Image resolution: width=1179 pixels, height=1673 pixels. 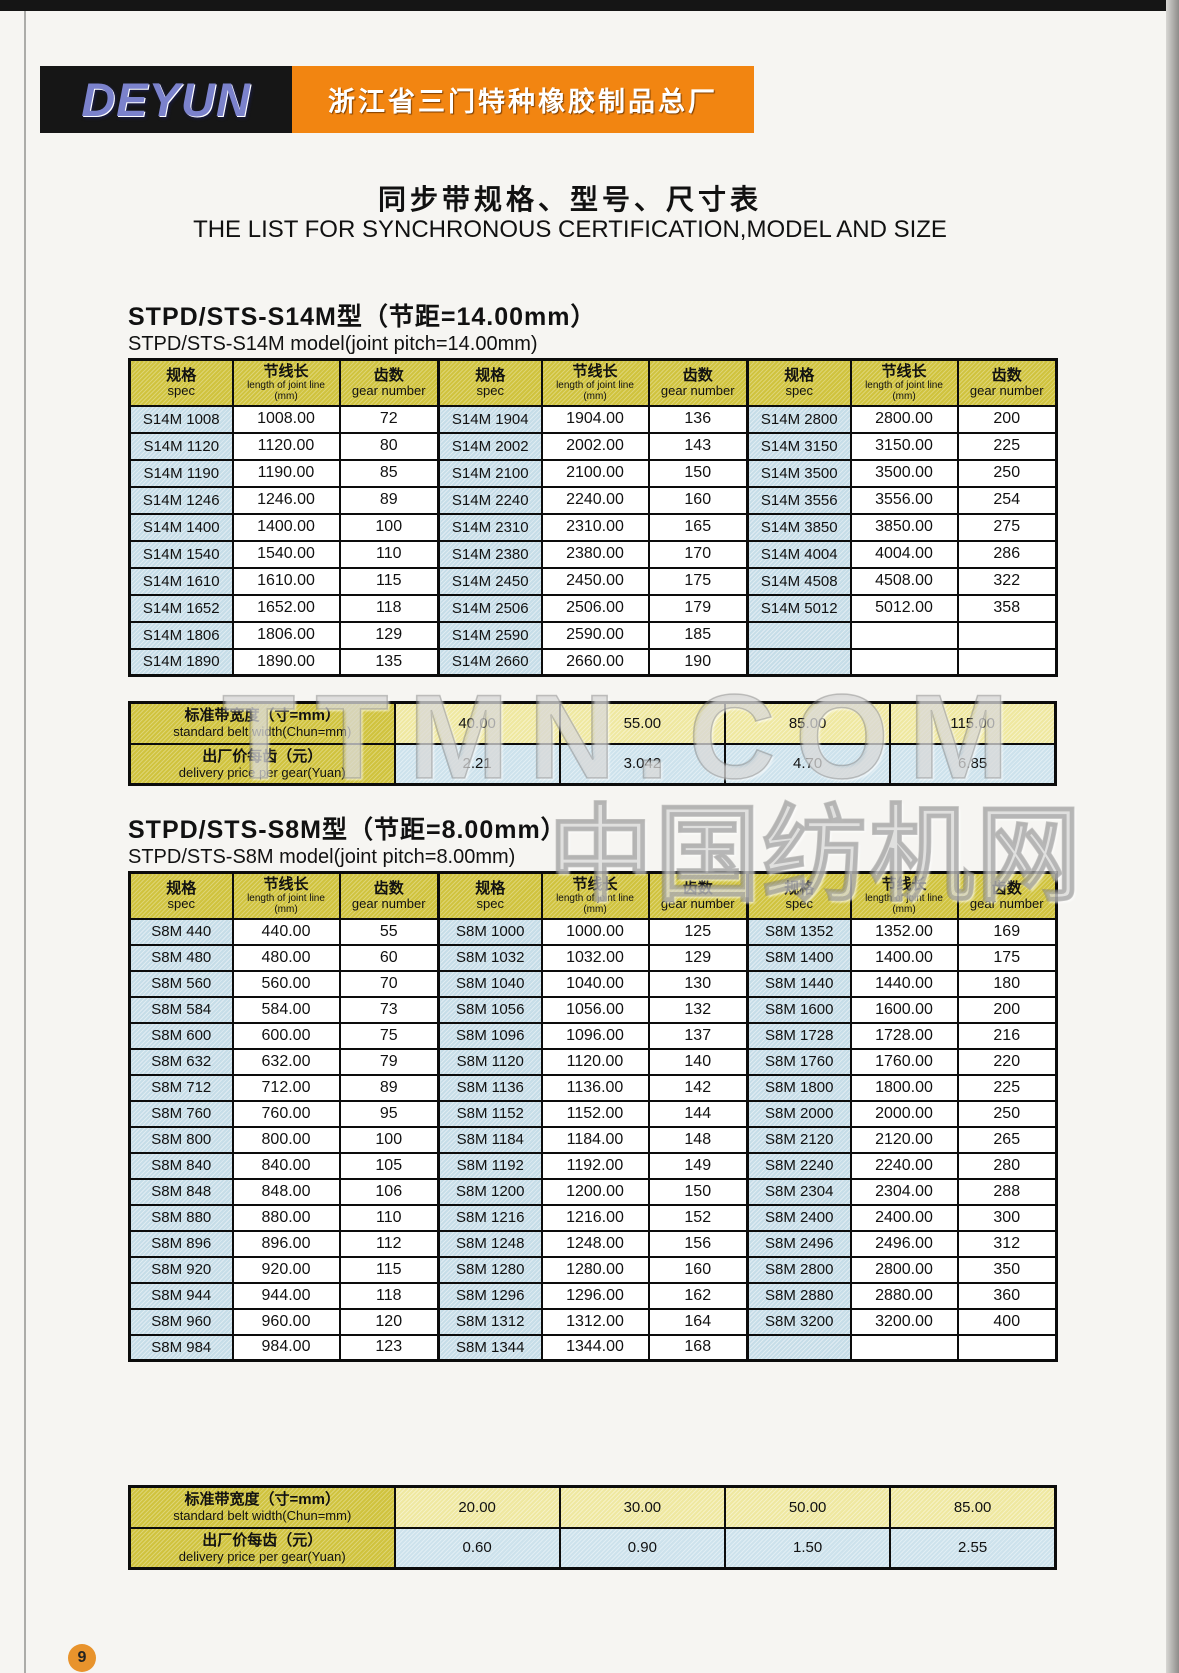 I want to click on spec-cell: S14M 1400, so click(x=181, y=527).